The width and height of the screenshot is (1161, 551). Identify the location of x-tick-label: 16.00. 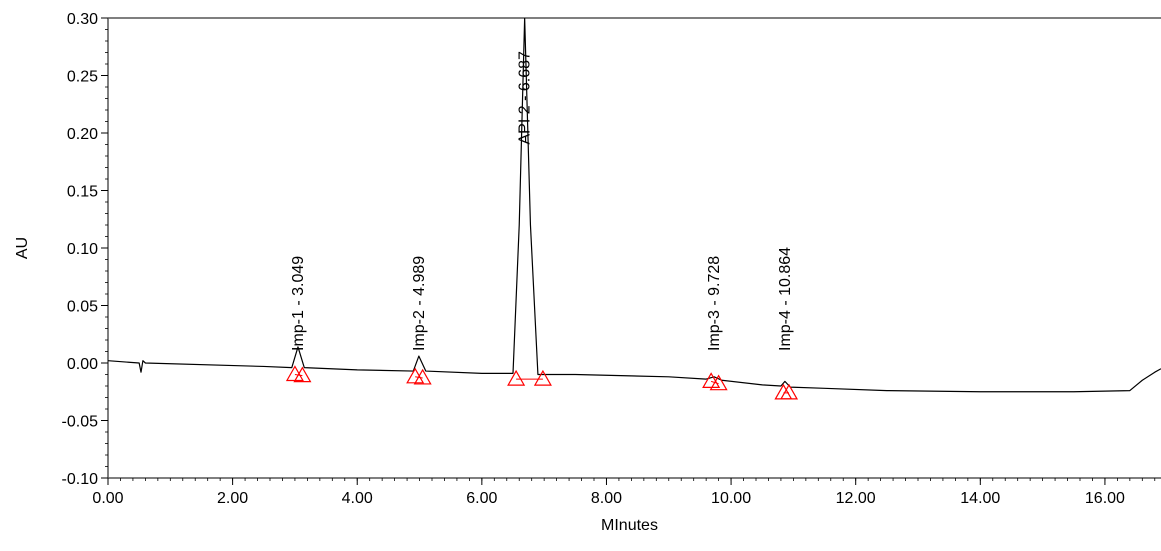
(1105, 498).